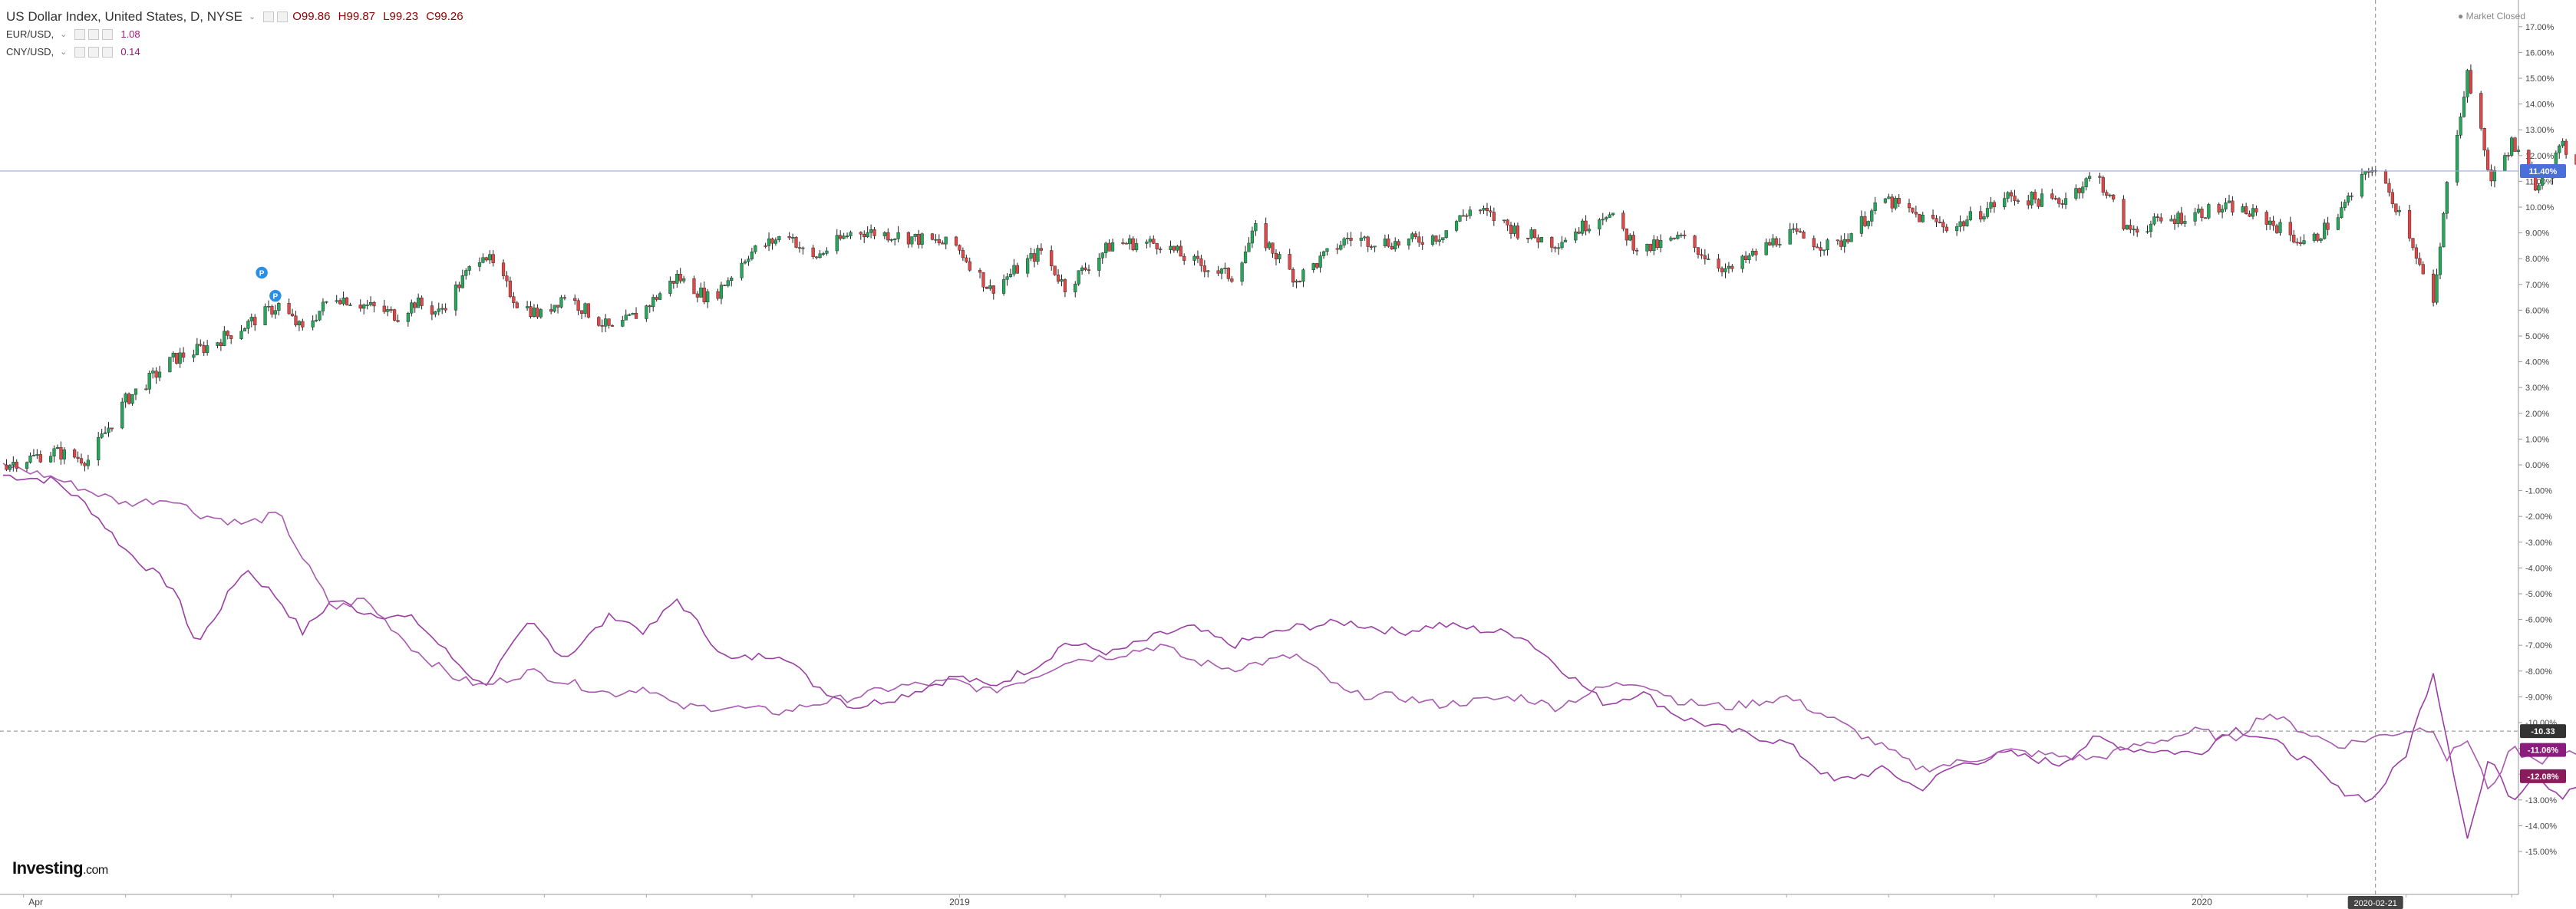  I want to click on y-tick-label: -1.00%, so click(2538, 491).